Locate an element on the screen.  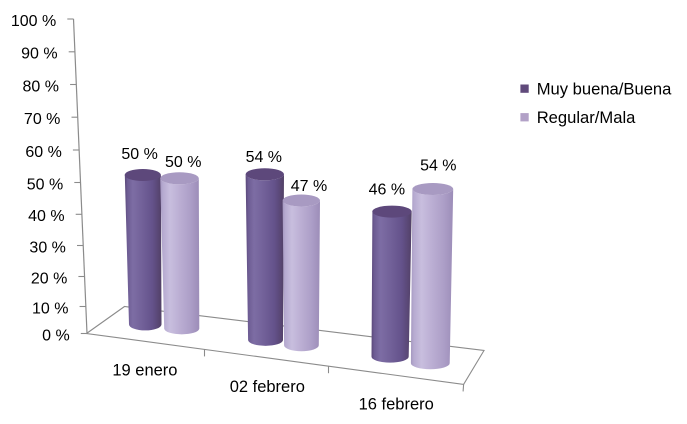
svg-text: 40 % is located at coordinates (46, 216).